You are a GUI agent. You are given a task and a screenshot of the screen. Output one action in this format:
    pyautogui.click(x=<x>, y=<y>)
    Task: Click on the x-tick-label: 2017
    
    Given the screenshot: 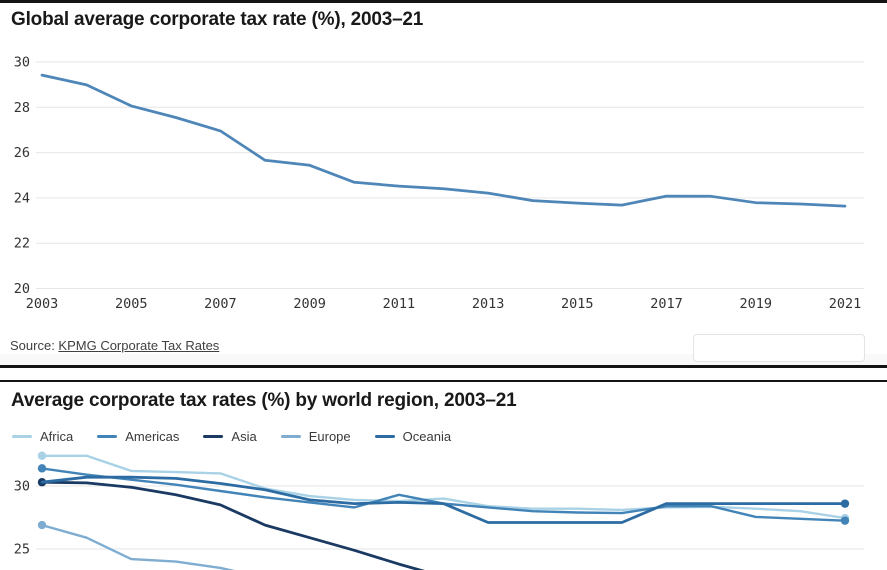 What is the action you would take?
    pyautogui.click(x=666, y=304)
    